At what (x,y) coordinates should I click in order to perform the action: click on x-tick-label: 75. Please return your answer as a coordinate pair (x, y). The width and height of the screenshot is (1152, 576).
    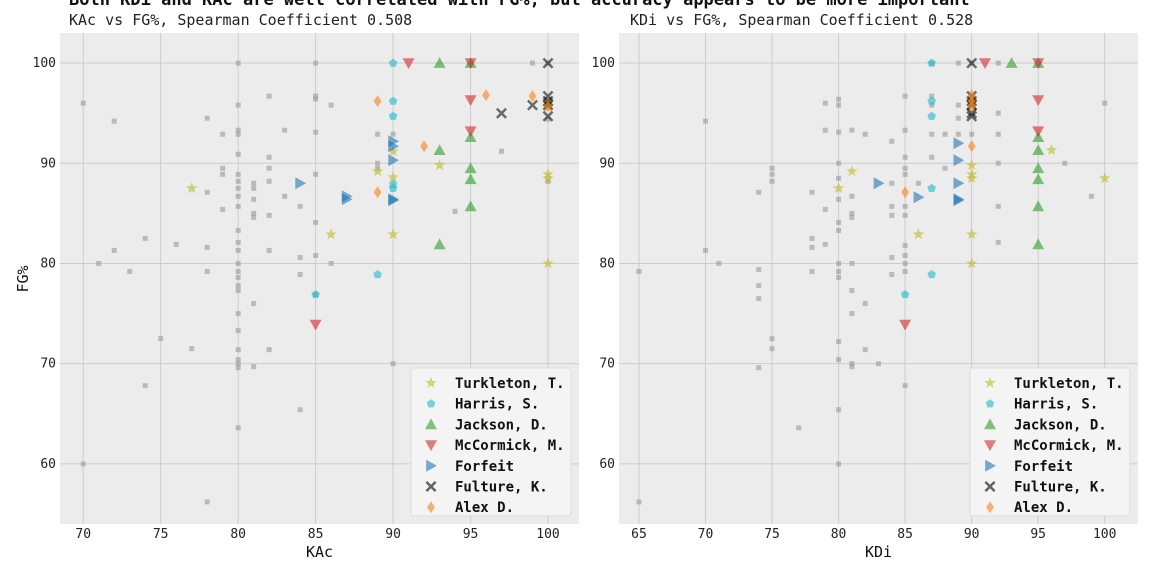
    Looking at the image, I should click on (772, 534).